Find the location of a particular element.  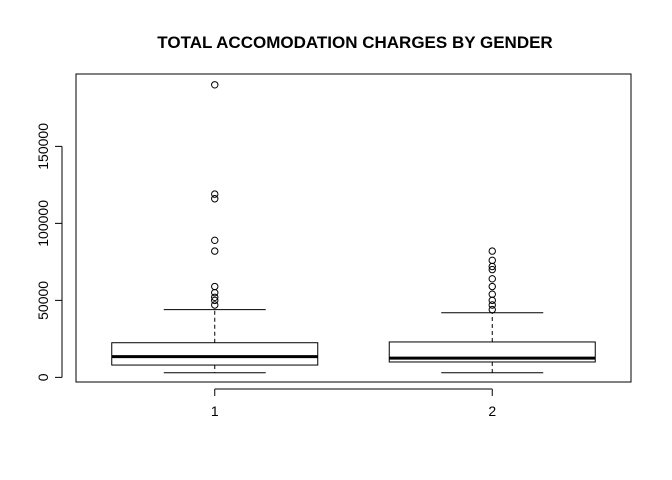

y-tick-label: 50000 is located at coordinates (43, 300).